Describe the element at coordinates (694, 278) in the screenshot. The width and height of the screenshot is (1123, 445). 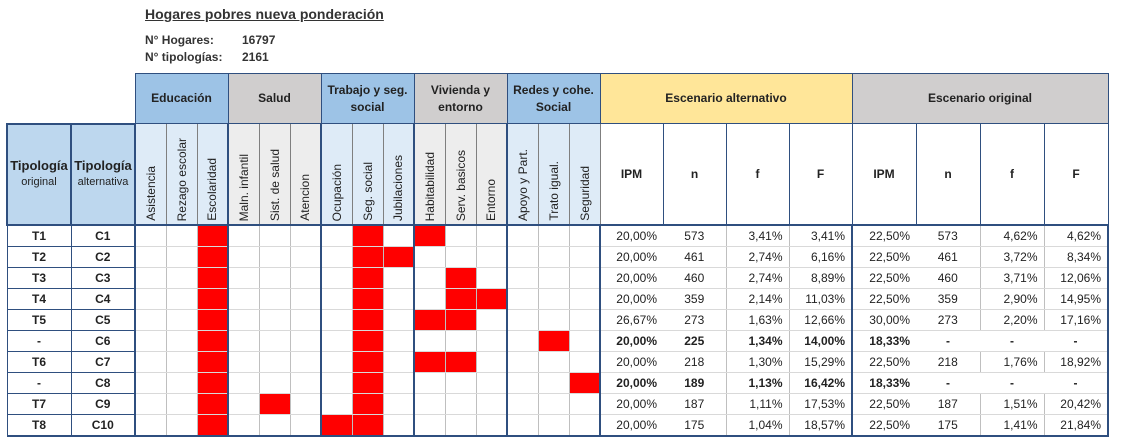
I see `value-cell-alt-n: 460` at that location.